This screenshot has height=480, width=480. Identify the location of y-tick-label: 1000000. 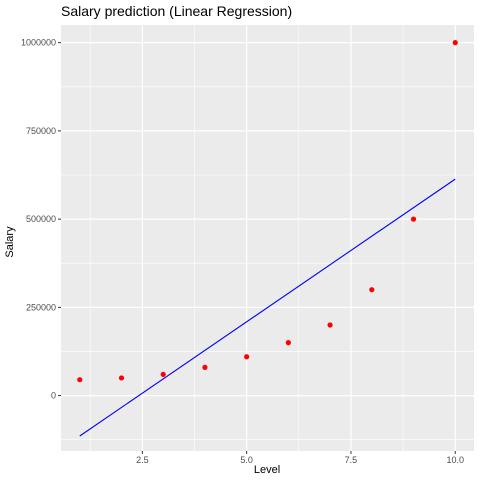
(38, 43).